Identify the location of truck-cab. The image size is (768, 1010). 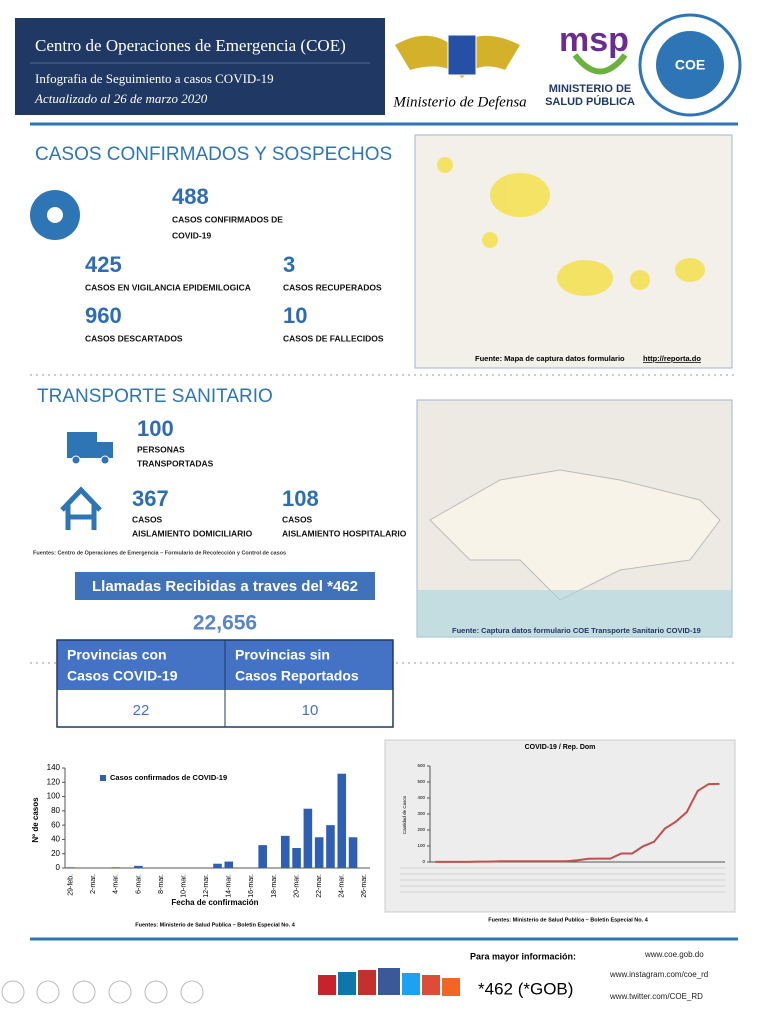
(105, 450).